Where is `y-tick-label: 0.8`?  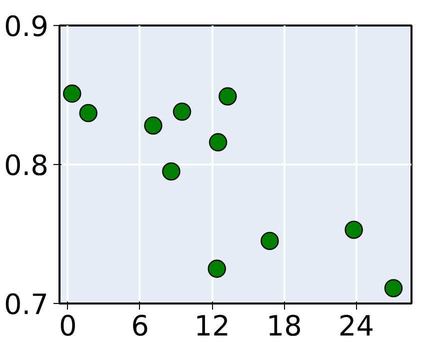
y-tick-label: 0.8 is located at coordinates (26, 165).